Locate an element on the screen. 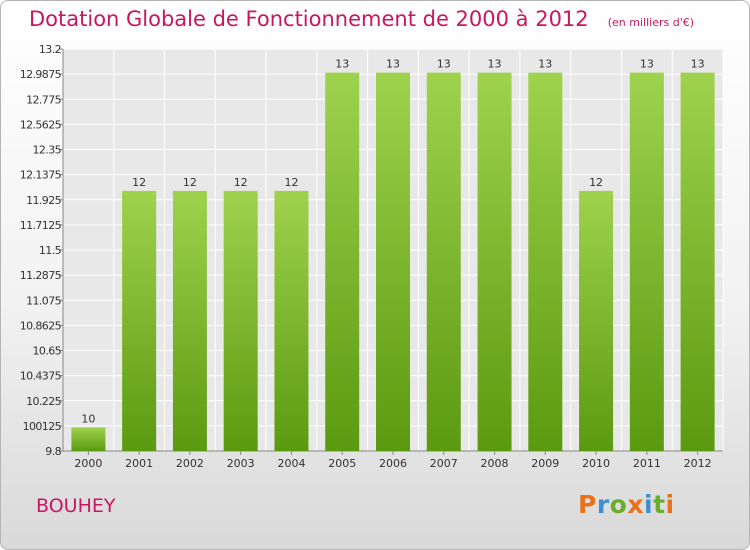 This screenshot has height=550, width=750. y-tick-label: 12.9875 is located at coordinates (41, 74).